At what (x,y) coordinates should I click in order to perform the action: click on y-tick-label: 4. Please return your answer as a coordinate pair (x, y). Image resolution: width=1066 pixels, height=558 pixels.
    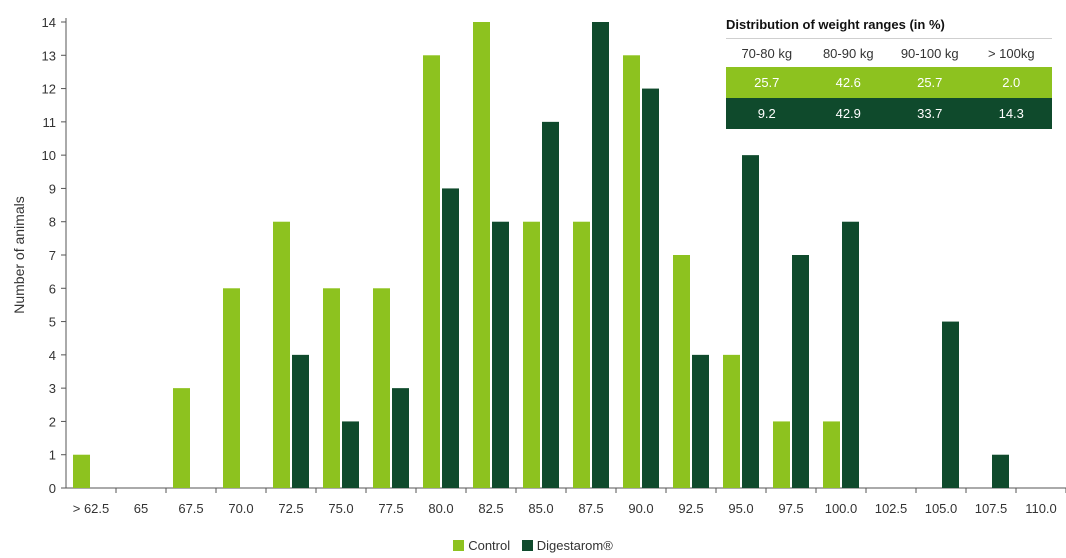
    Looking at the image, I should click on (52, 355).